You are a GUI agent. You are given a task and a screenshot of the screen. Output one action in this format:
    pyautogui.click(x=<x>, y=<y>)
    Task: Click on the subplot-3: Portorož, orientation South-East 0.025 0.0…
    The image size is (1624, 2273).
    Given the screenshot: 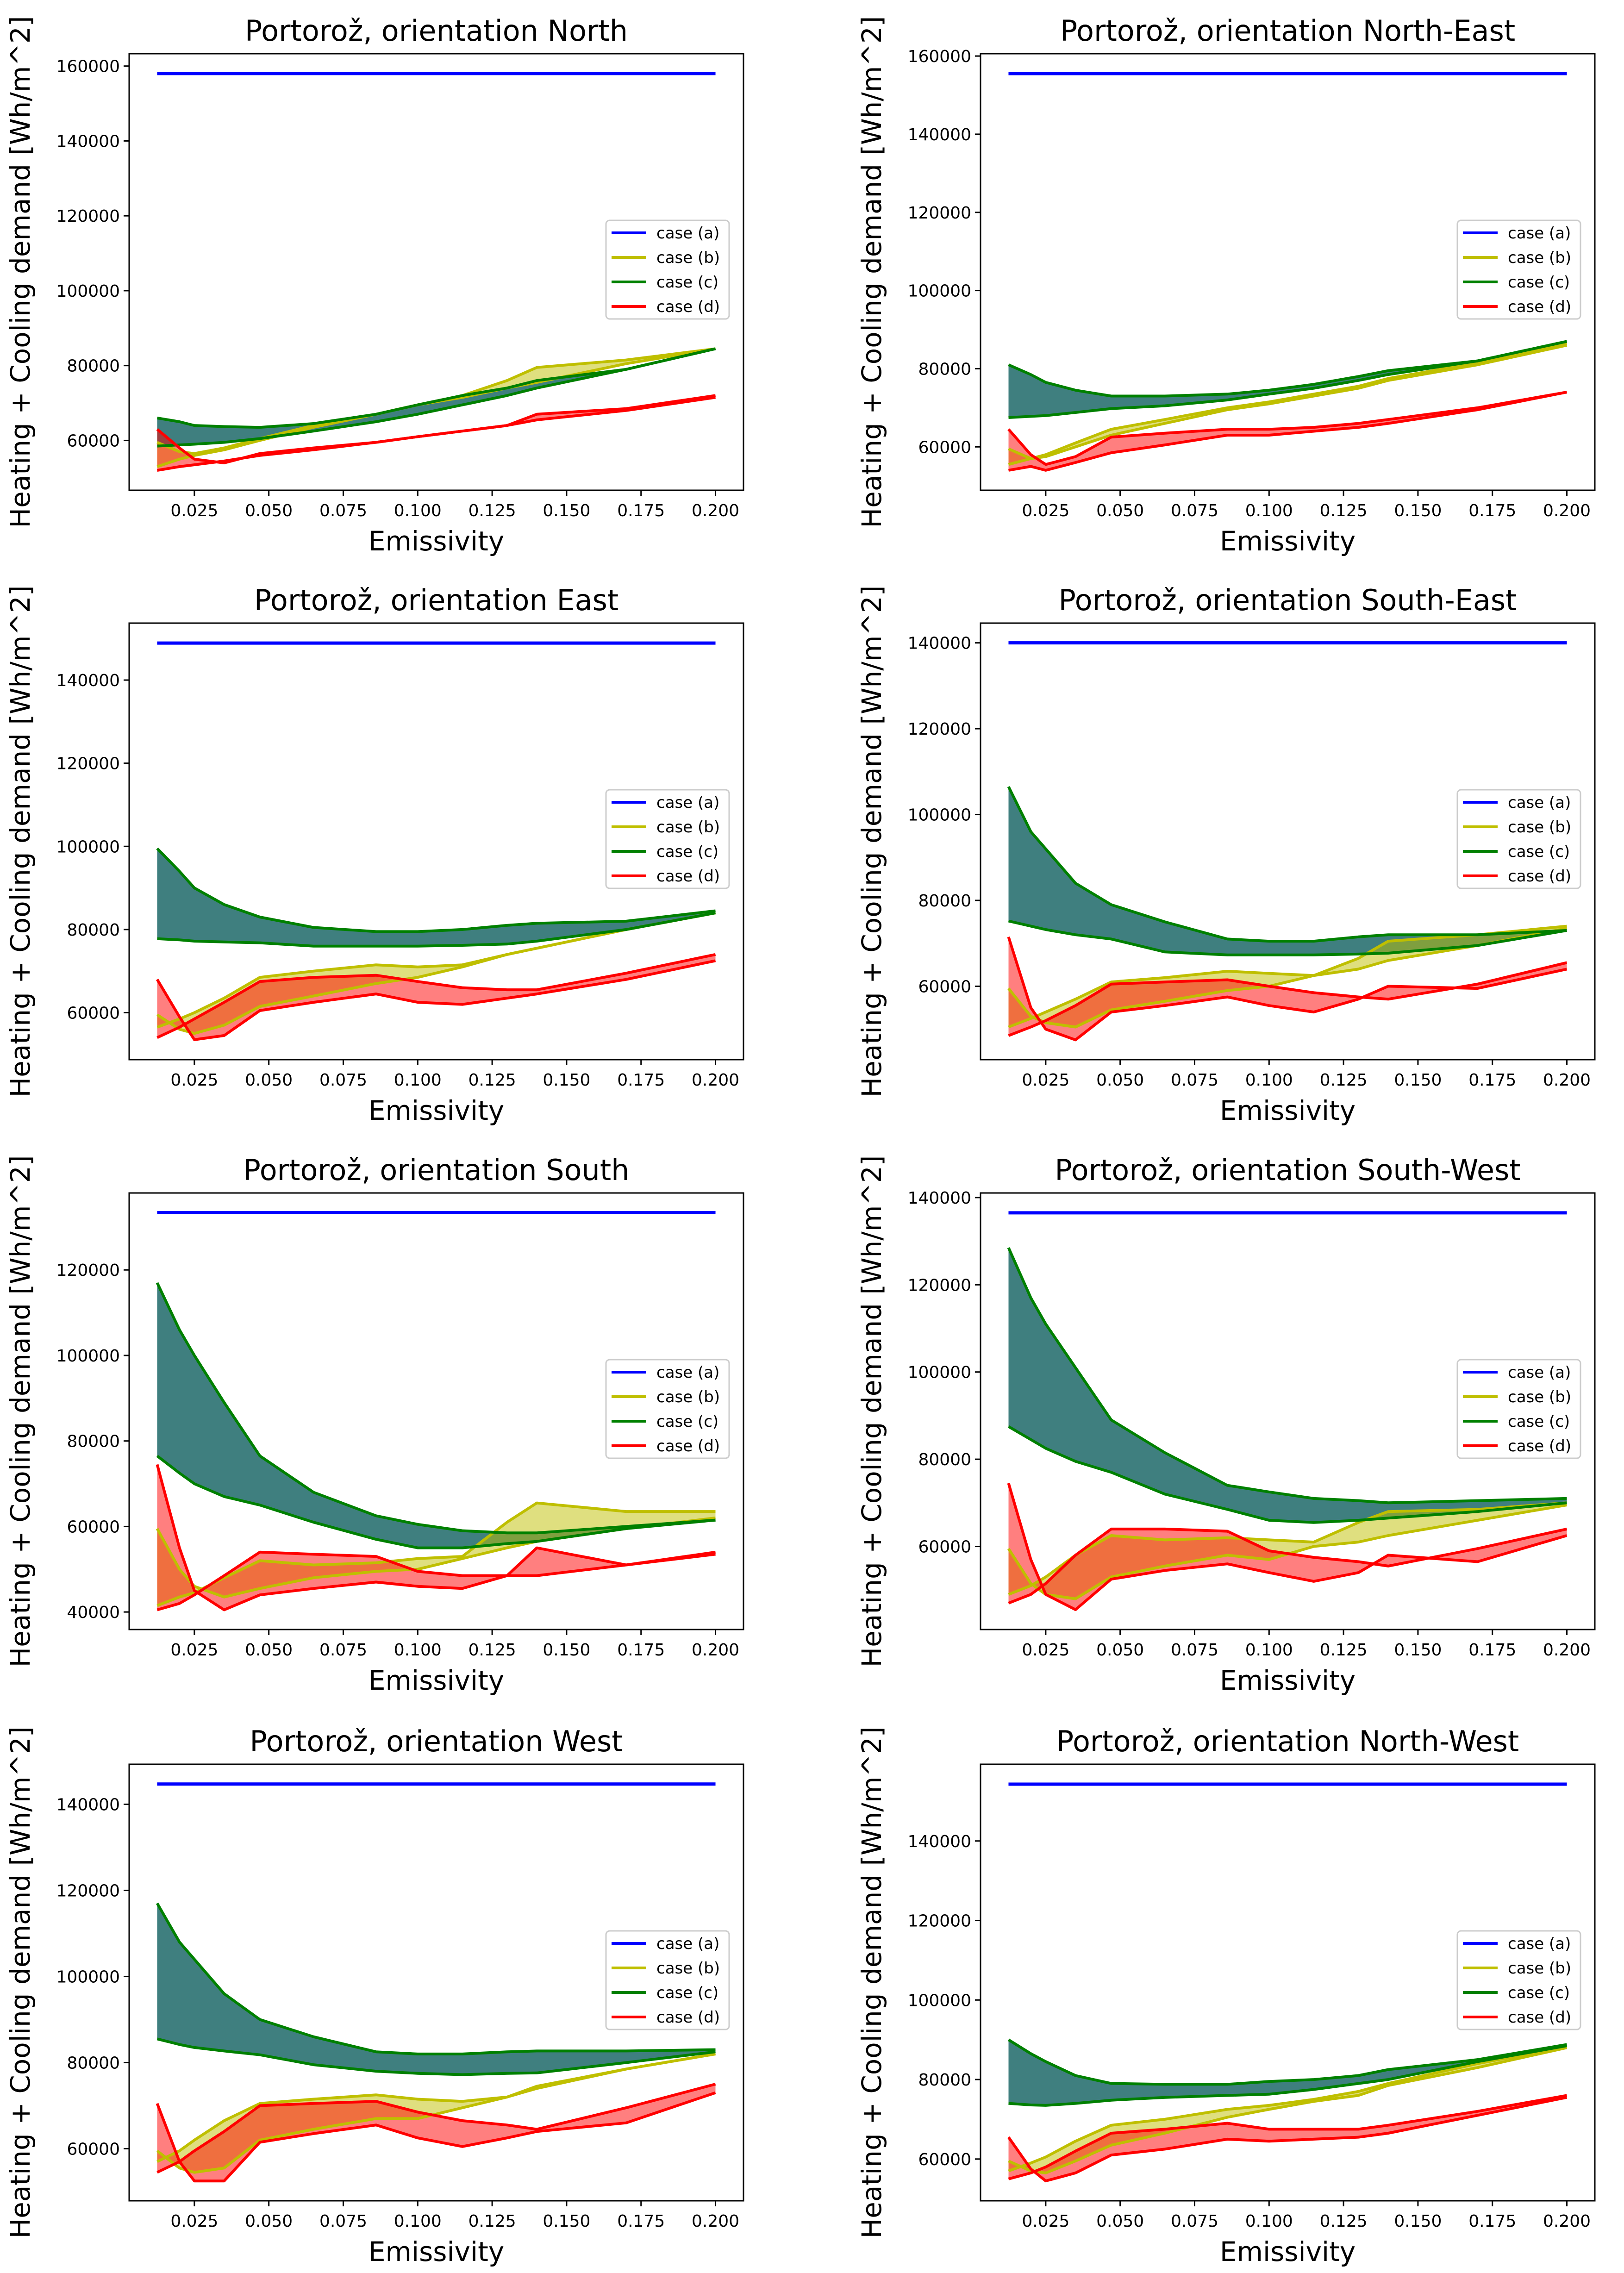 What is the action you would take?
    pyautogui.click(x=1226, y=854)
    